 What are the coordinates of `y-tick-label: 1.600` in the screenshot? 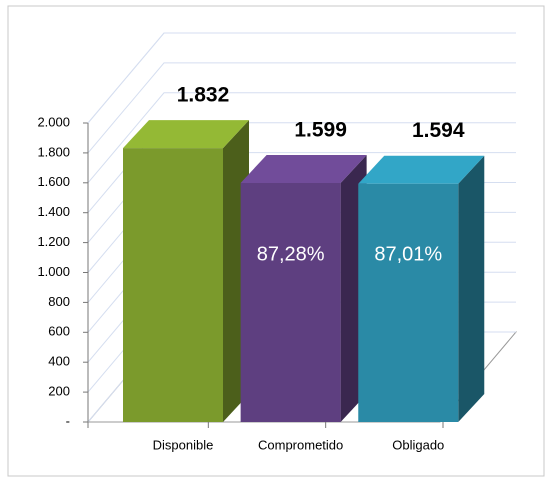 It's located at (53, 181).